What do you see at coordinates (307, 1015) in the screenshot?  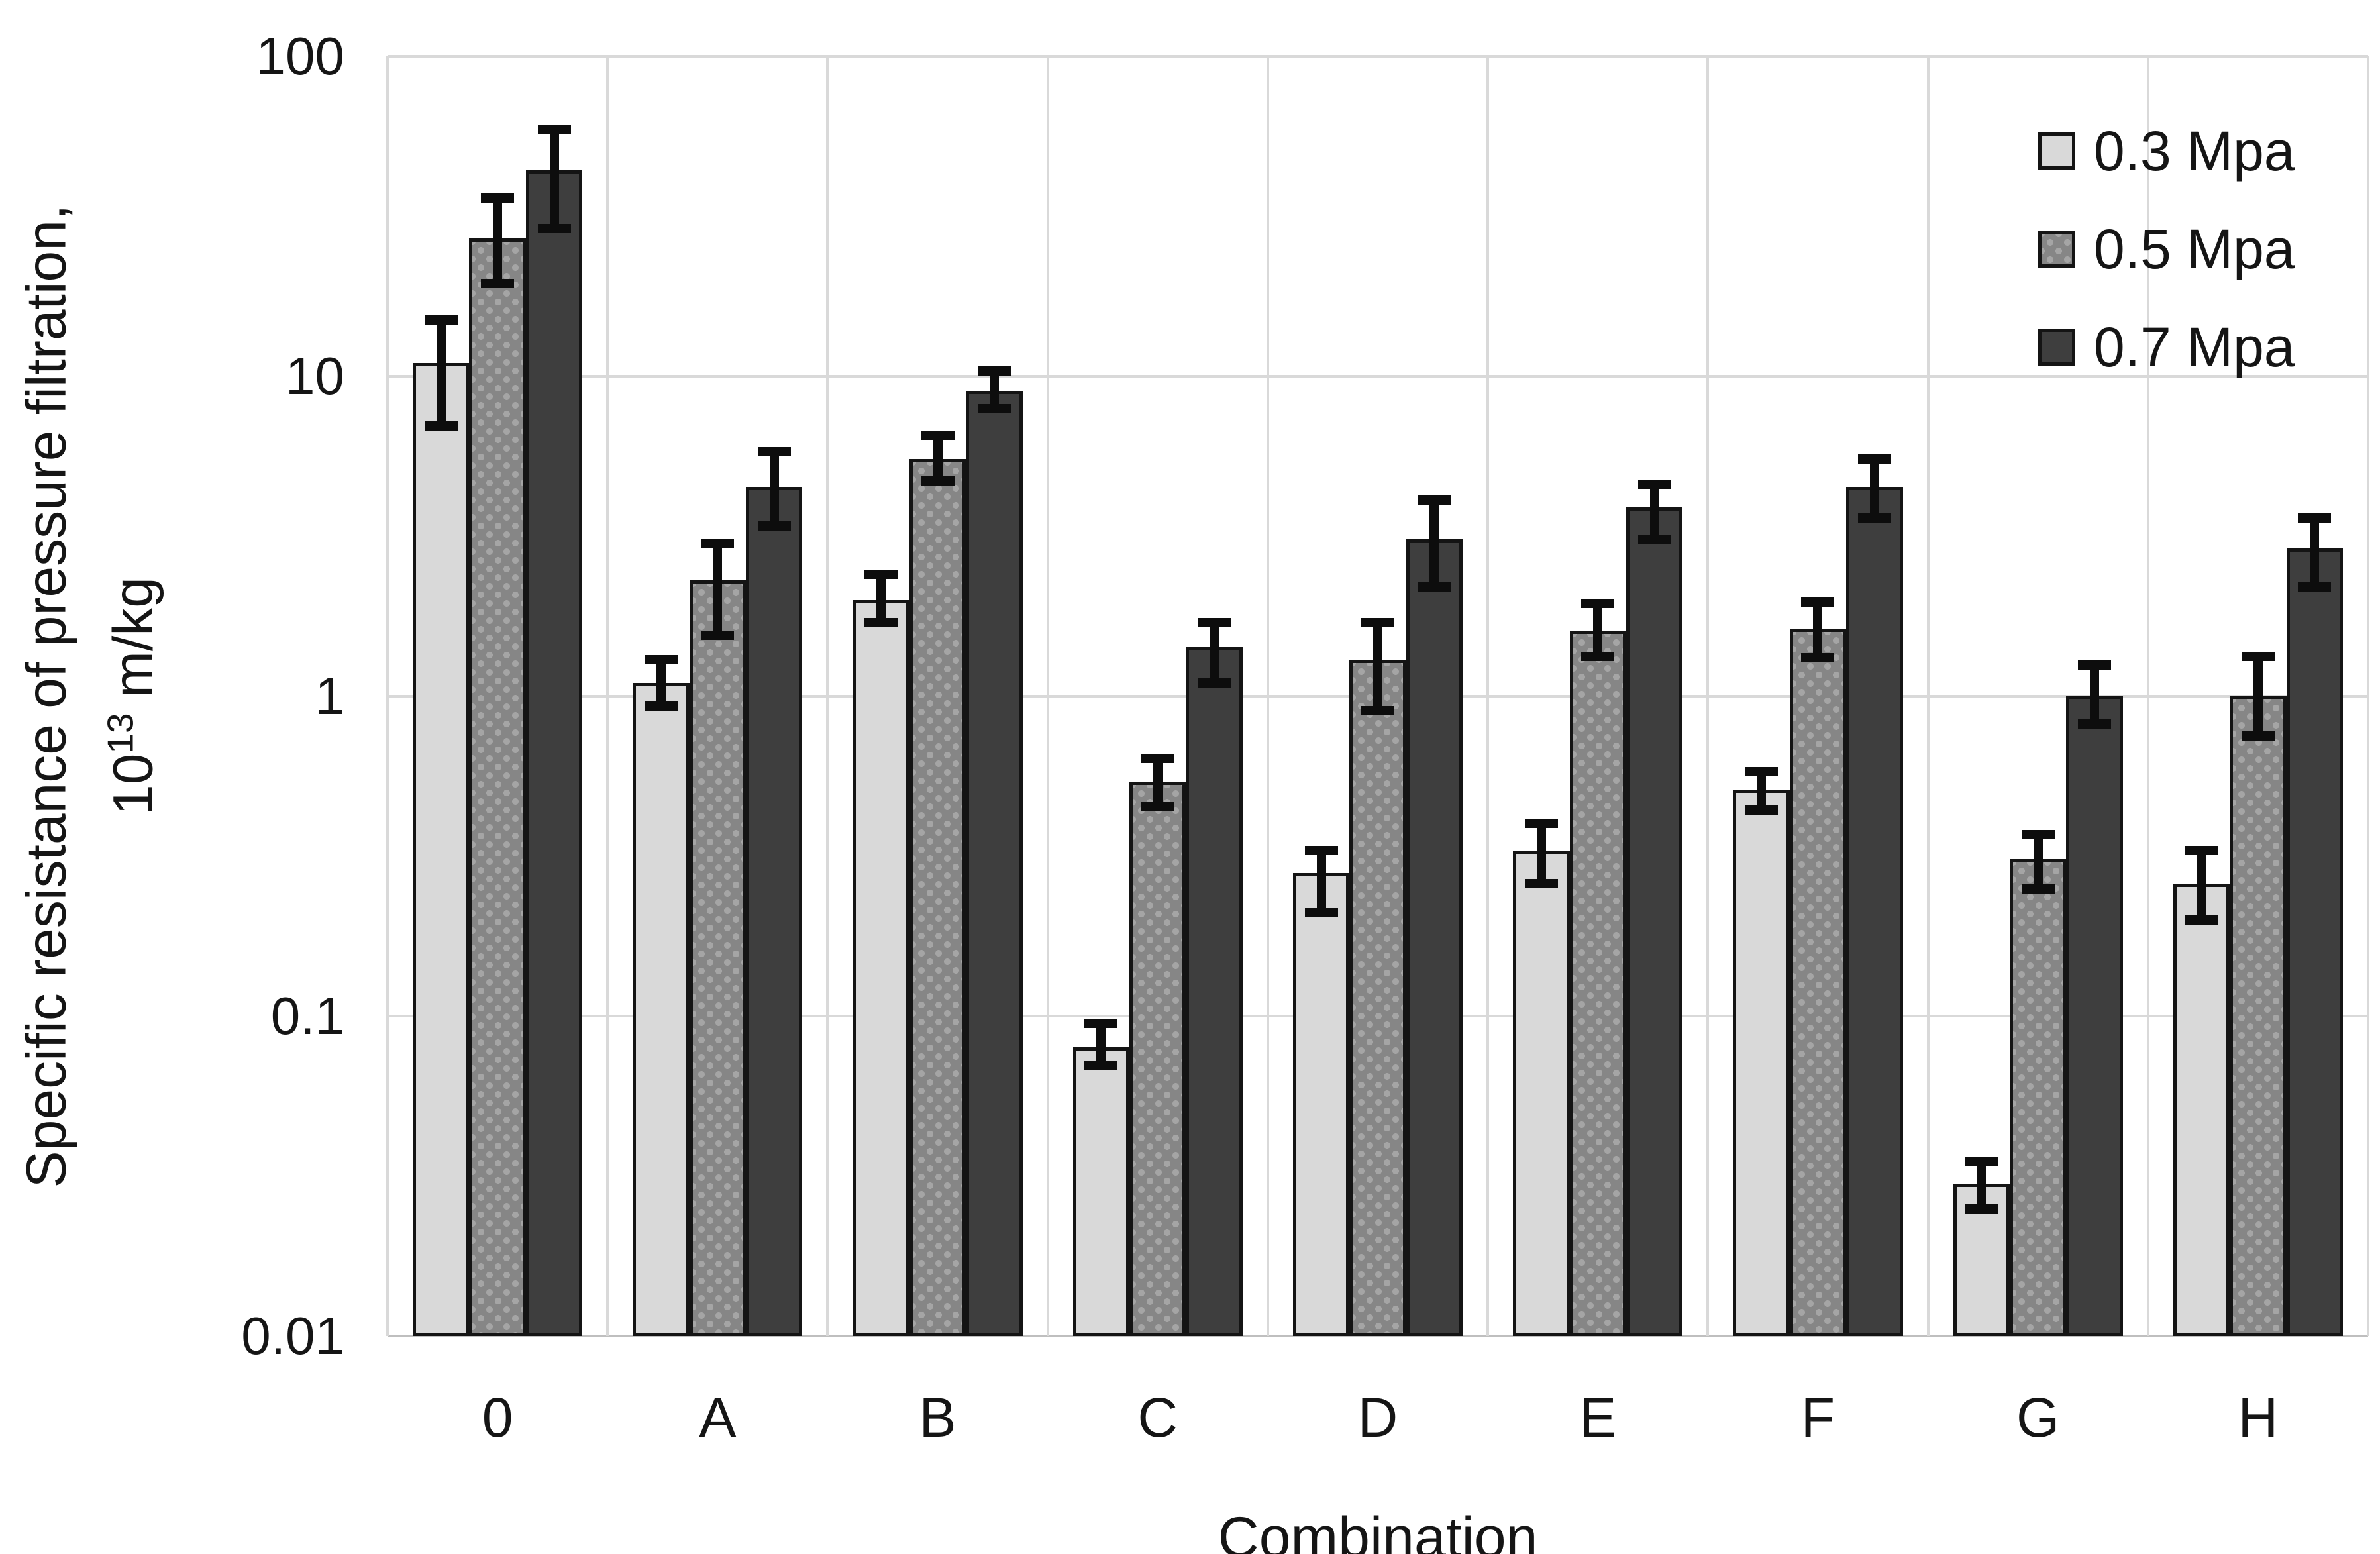 I see `y-tick-label: 0.1` at bounding box center [307, 1015].